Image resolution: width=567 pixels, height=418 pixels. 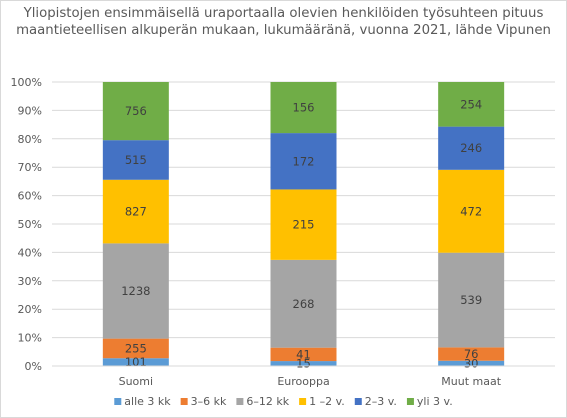 I want to click on legend-label: yli 3 v., so click(x=435, y=401).